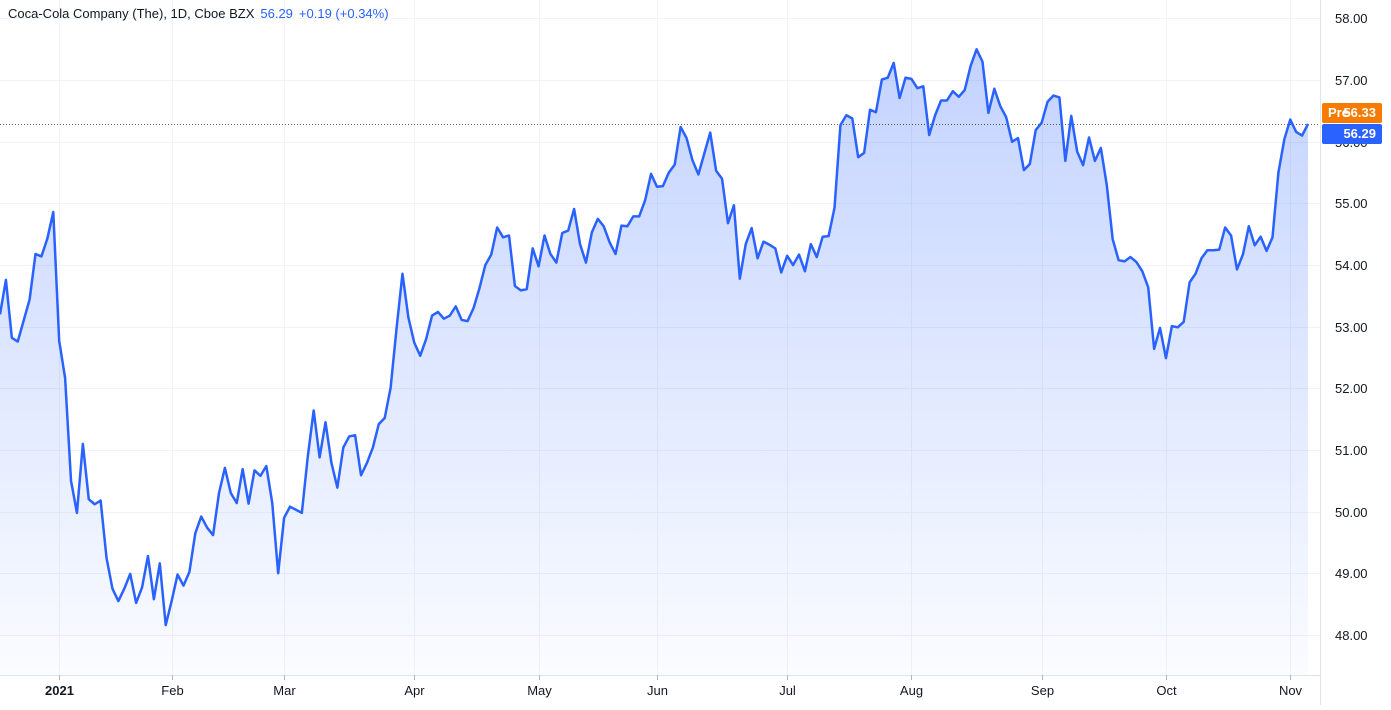 The image size is (1391, 710). What do you see at coordinates (1351, 80) in the screenshot?
I see `price-tick-label: 57.00` at bounding box center [1351, 80].